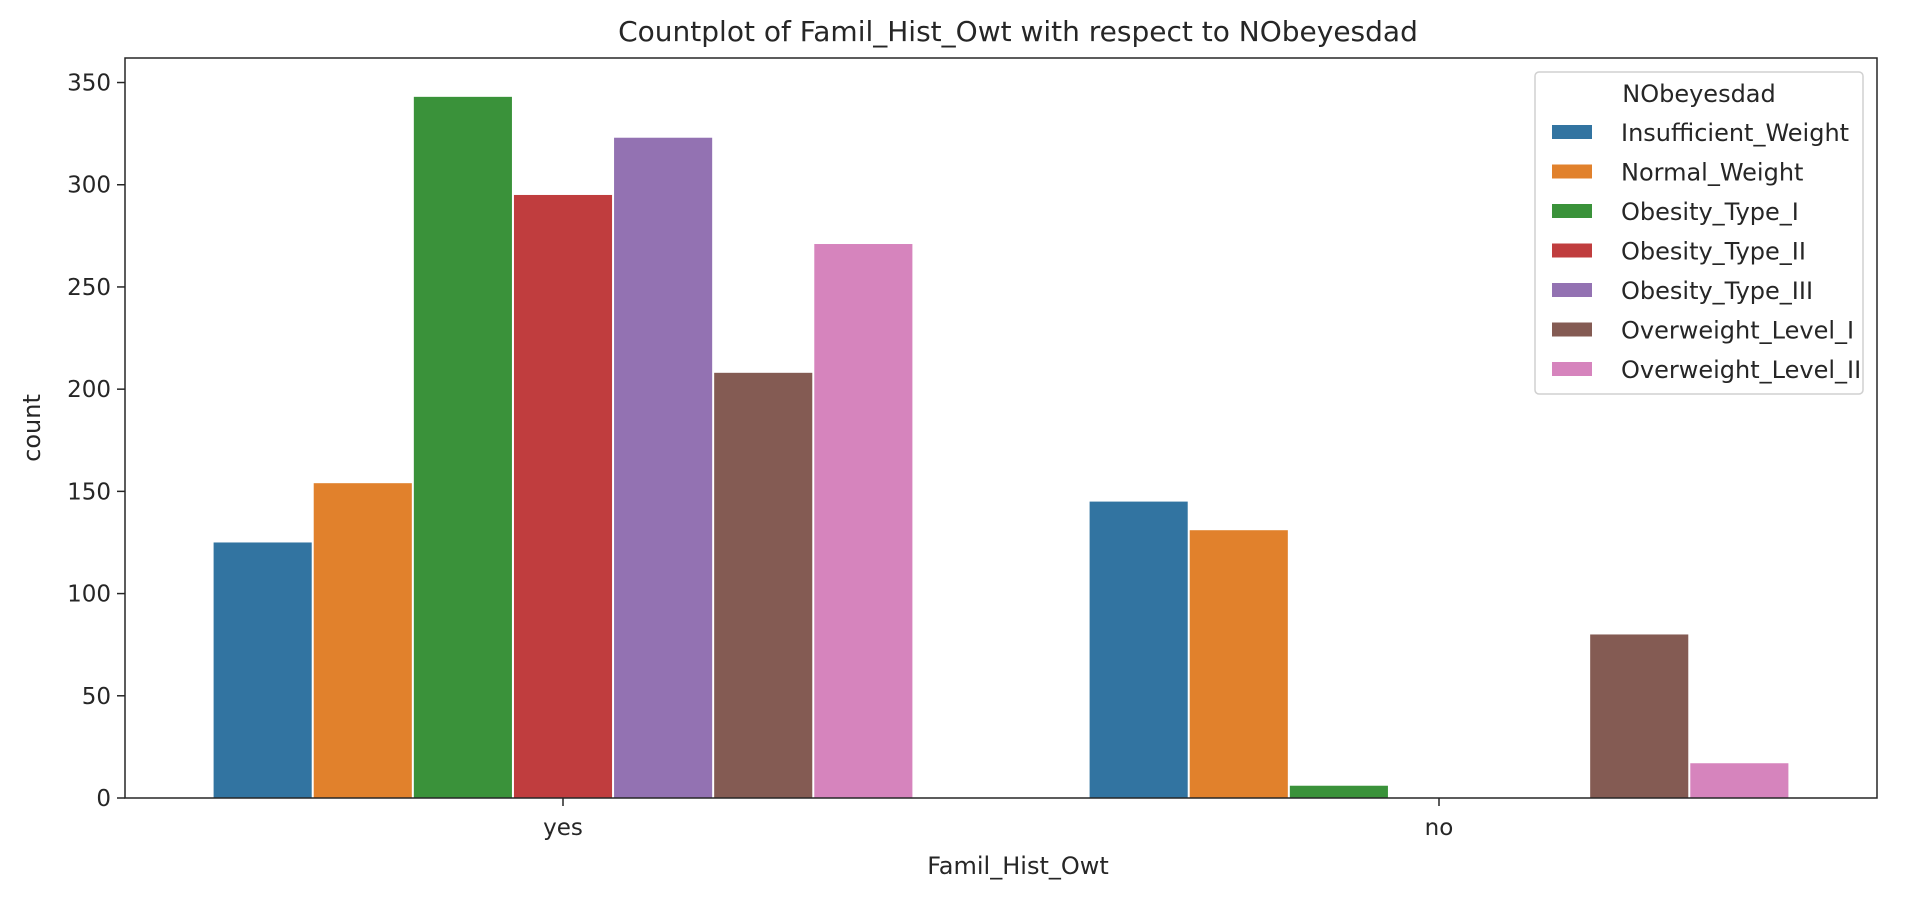 The height and width of the screenshot is (898, 1930). What do you see at coordinates (1735, 133) in the screenshot?
I see `legend-label-insufficient-weight: Insufficient_Weight` at bounding box center [1735, 133].